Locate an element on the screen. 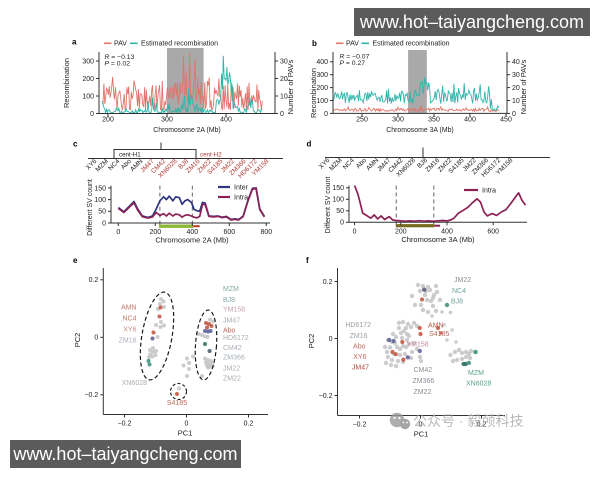  svg-text: f is located at coordinates (307, 260).